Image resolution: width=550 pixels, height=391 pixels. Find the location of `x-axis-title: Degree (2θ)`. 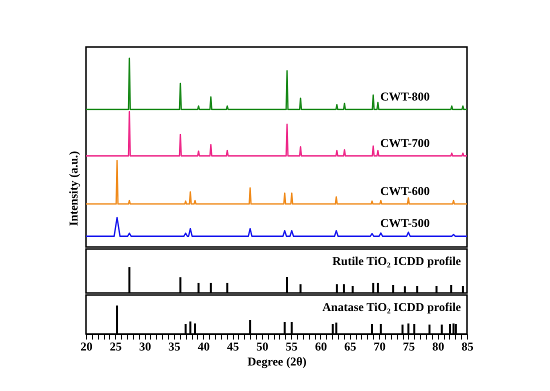

x-axis-title: Degree (2θ) is located at coordinates (277, 361).